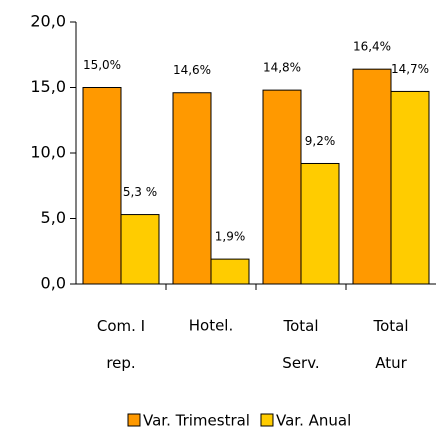 The image size is (444, 434). Describe the element at coordinates (282, 68) in the screenshot. I see `value-label: 14,8%` at that location.